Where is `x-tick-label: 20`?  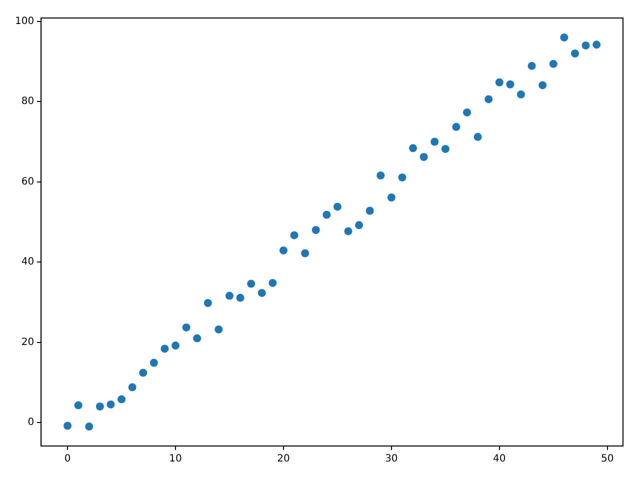 x-tick-label: 20 is located at coordinates (283, 459).